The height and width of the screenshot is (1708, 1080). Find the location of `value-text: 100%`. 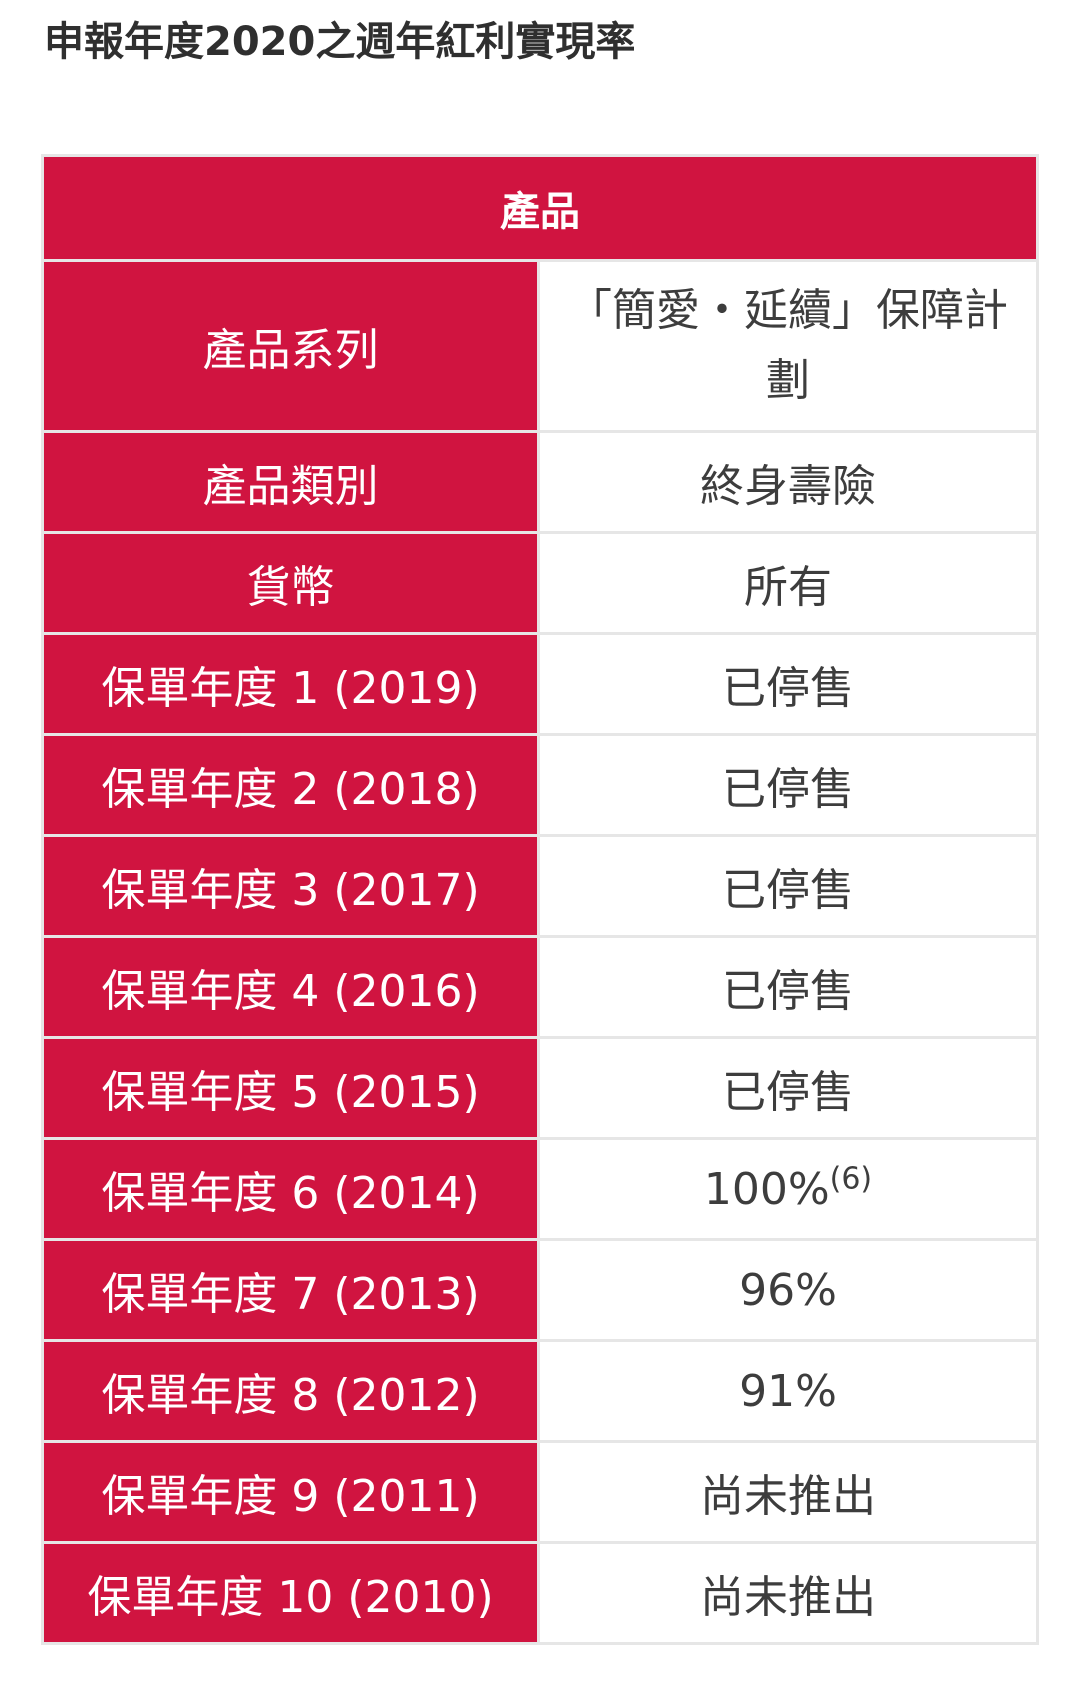

value-text: 100% is located at coordinates (766, 1189).